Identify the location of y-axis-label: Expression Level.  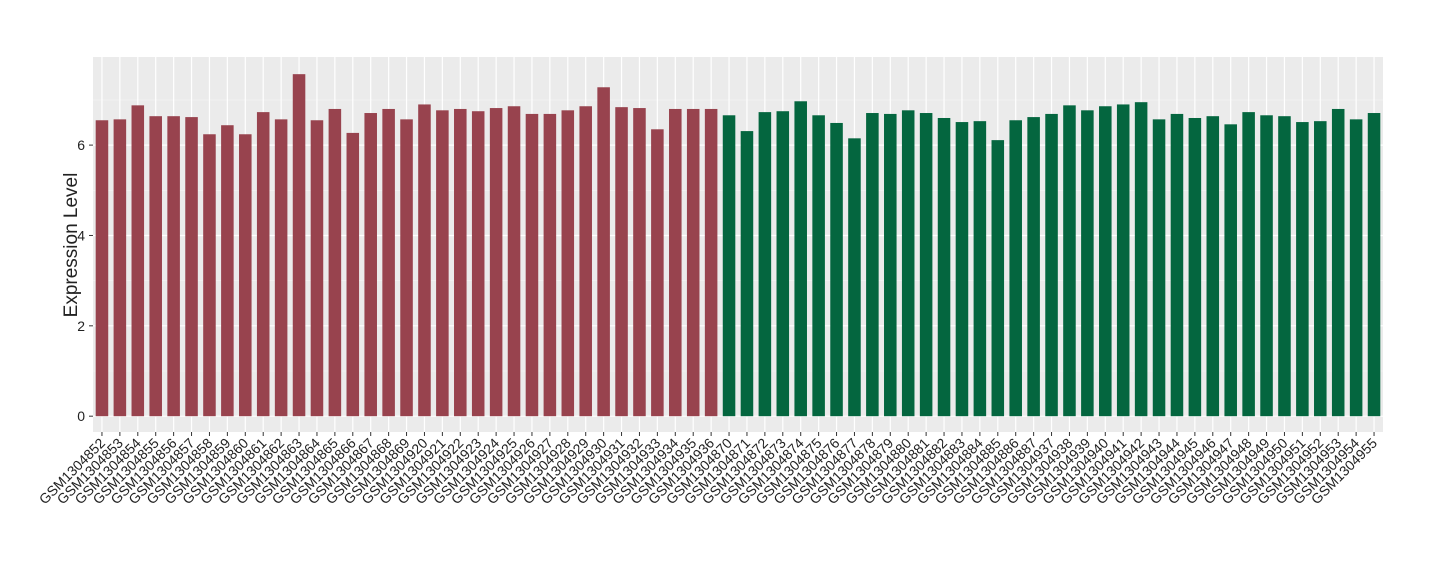
(71, 245).